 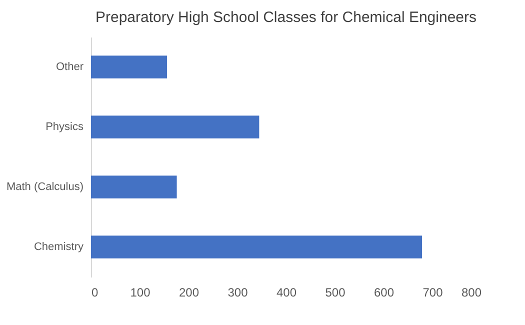 What do you see at coordinates (471, 293) in the screenshot?
I see `x-tick-label: 800` at bounding box center [471, 293].